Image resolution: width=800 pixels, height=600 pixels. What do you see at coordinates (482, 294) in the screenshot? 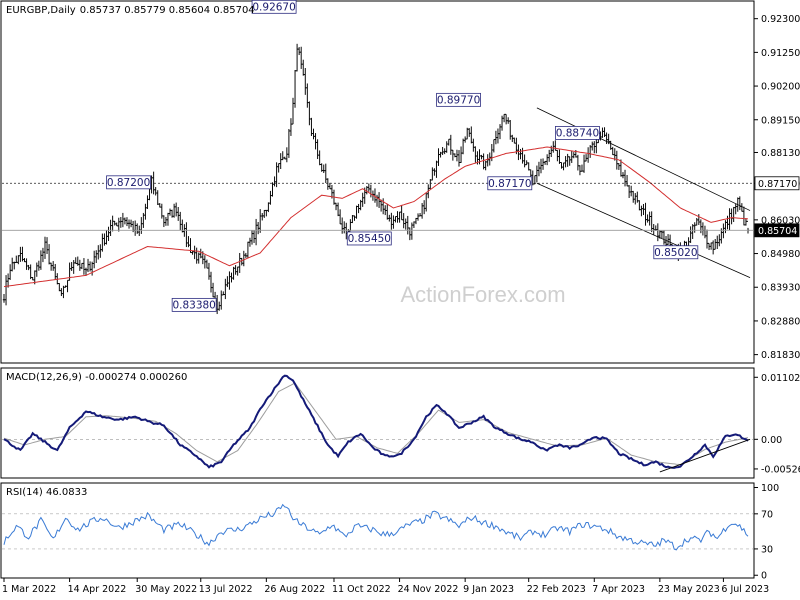
I see `watermark: ActionForex.com` at bounding box center [482, 294].